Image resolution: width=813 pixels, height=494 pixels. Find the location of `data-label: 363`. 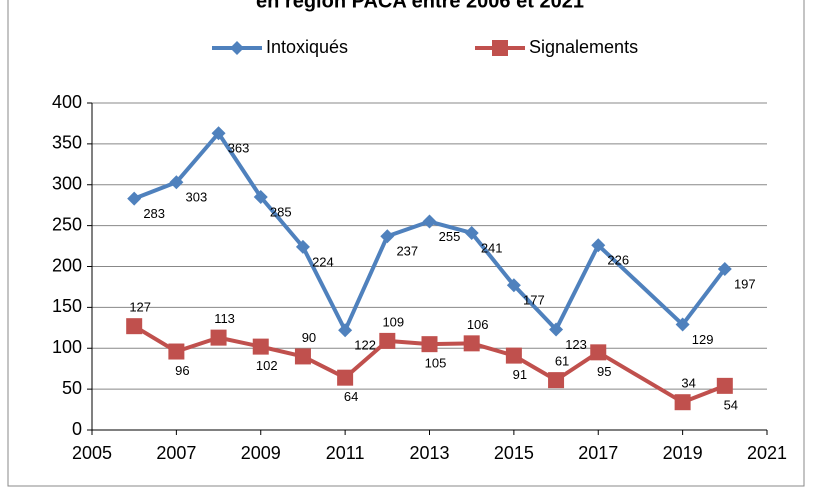

data-label: 363 is located at coordinates (239, 148).